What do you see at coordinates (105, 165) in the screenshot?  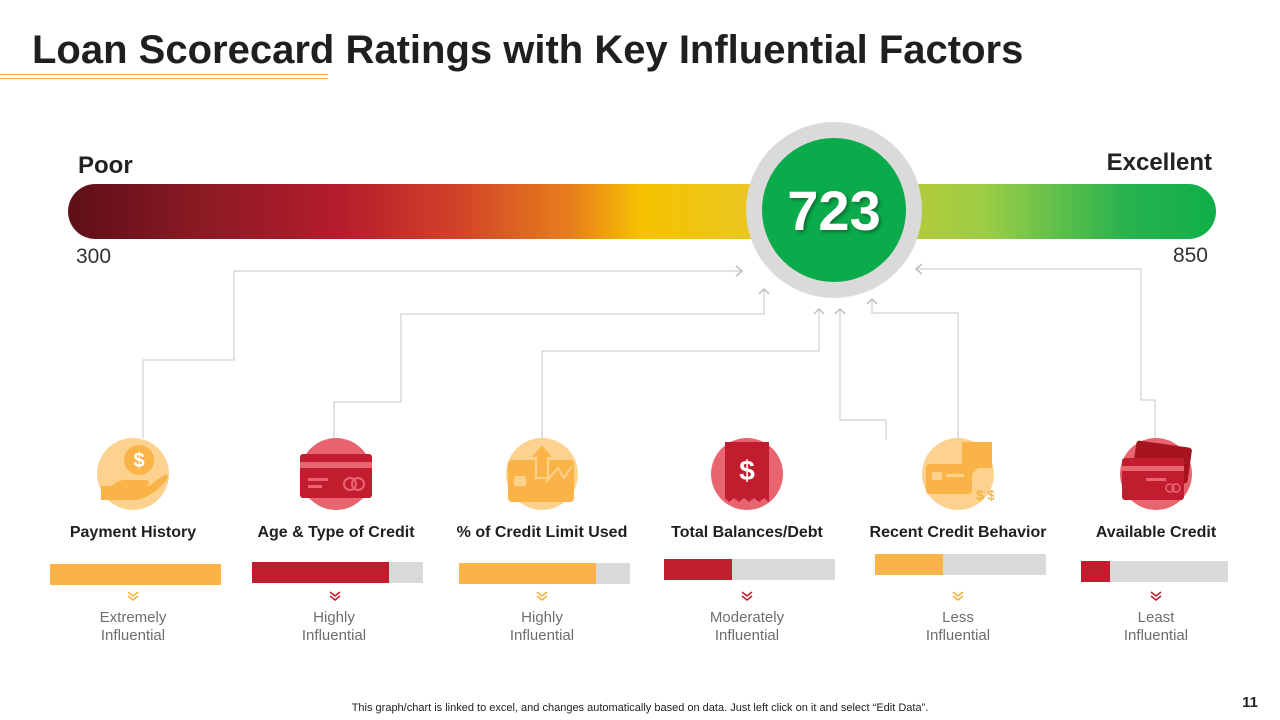 I see `gauge-min-label: Poor` at bounding box center [105, 165].